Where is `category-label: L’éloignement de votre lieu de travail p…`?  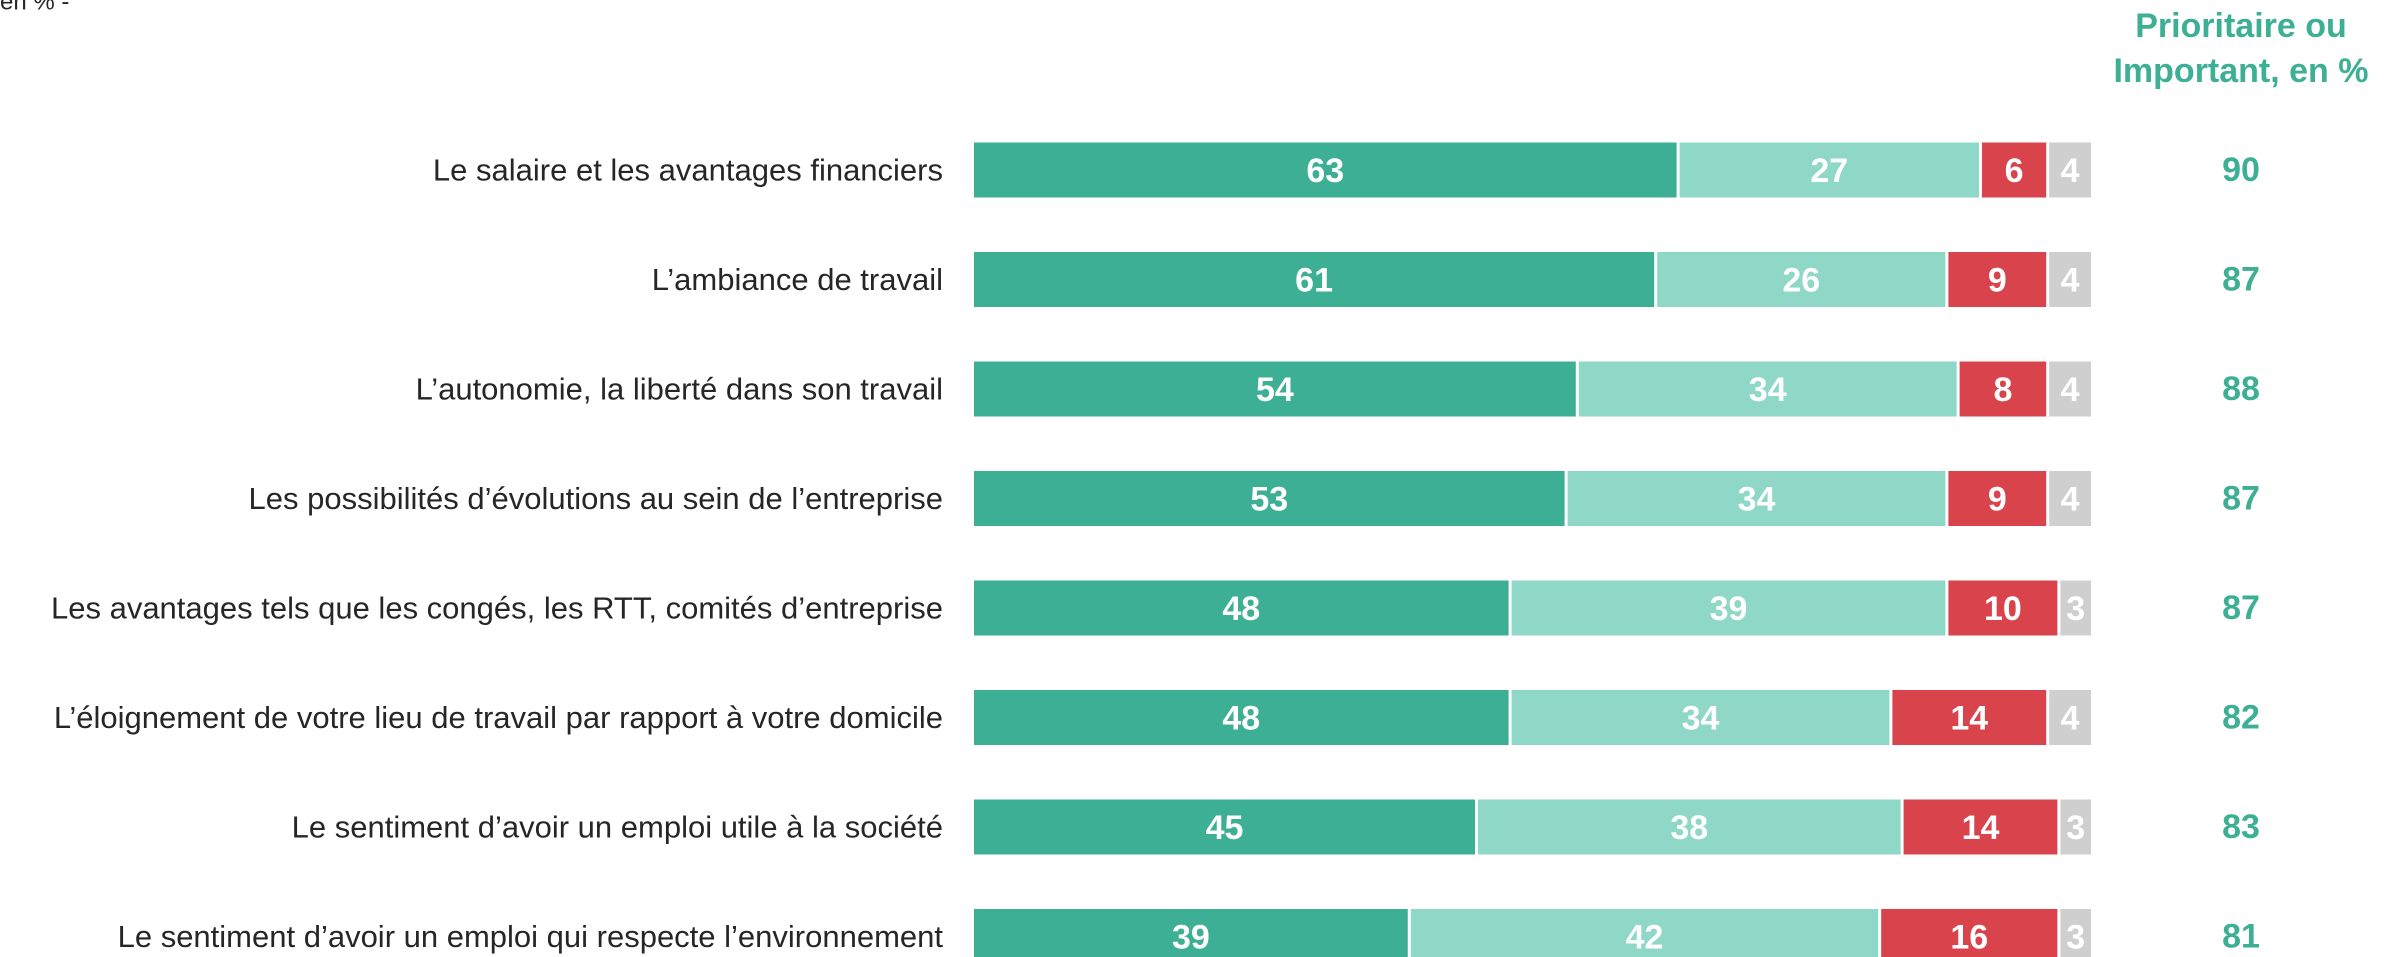
category-label: L’éloignement de votre lieu de travail p… is located at coordinates (498, 717).